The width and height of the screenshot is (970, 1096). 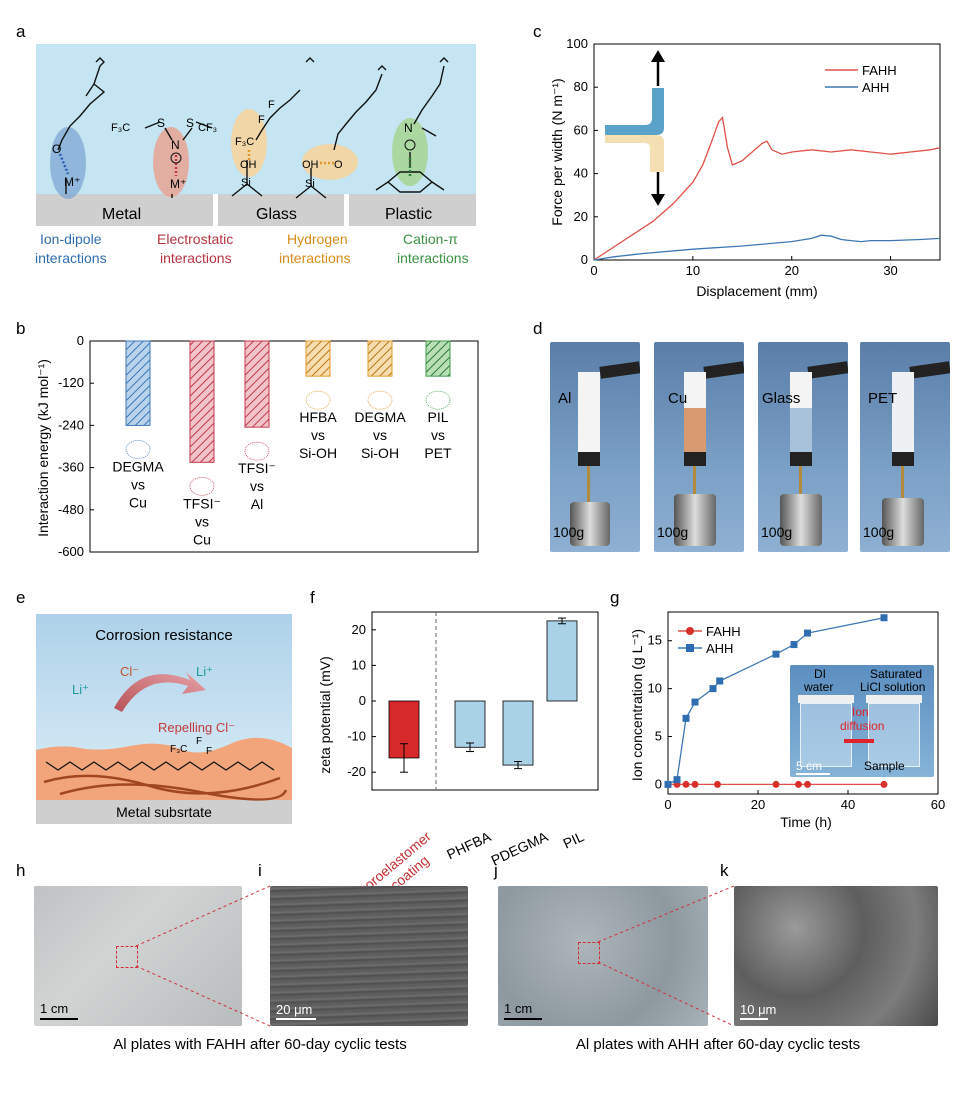 What do you see at coordinates (860, 712) in the screenshot?
I see `g-inset-ion: Ion` at bounding box center [860, 712].